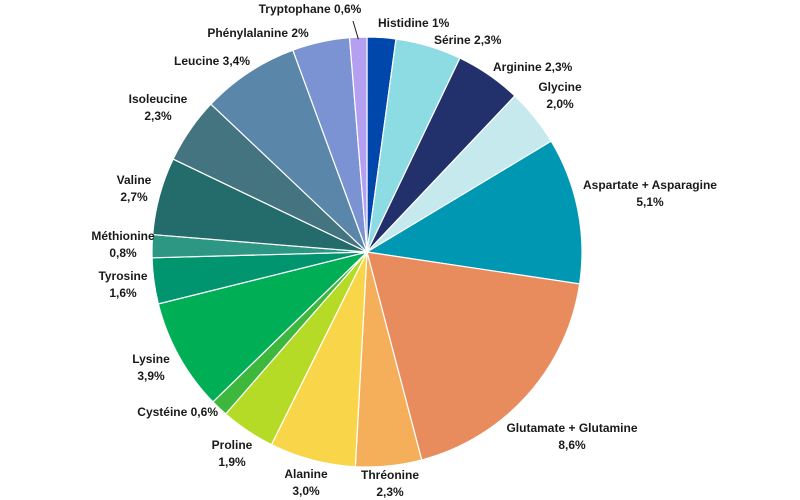 The width and height of the screenshot is (800, 500). What do you see at coordinates (123, 244) in the screenshot?
I see `slice-label: Méthionine 0,8%` at bounding box center [123, 244].